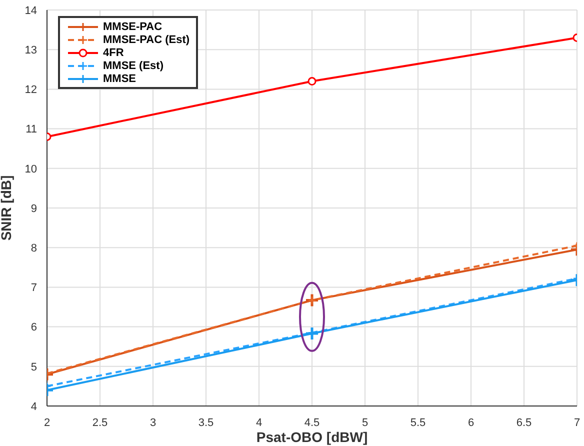 The height and width of the screenshot is (446, 584). I want to click on legend-label: MMSE-PAC, so click(132, 26).